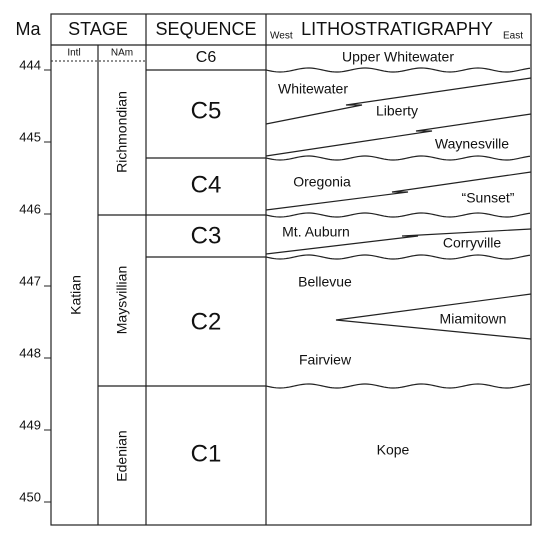  I want to click on nam-header: NAm, so click(122, 53).